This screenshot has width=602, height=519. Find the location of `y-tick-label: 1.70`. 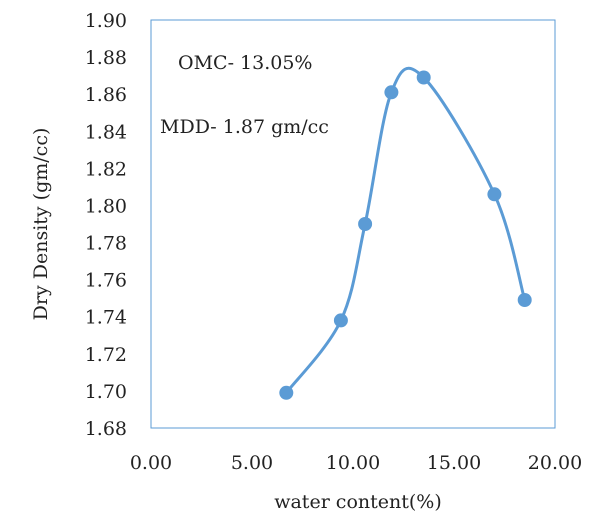

y-tick-label: 1.70 is located at coordinates (106, 392).